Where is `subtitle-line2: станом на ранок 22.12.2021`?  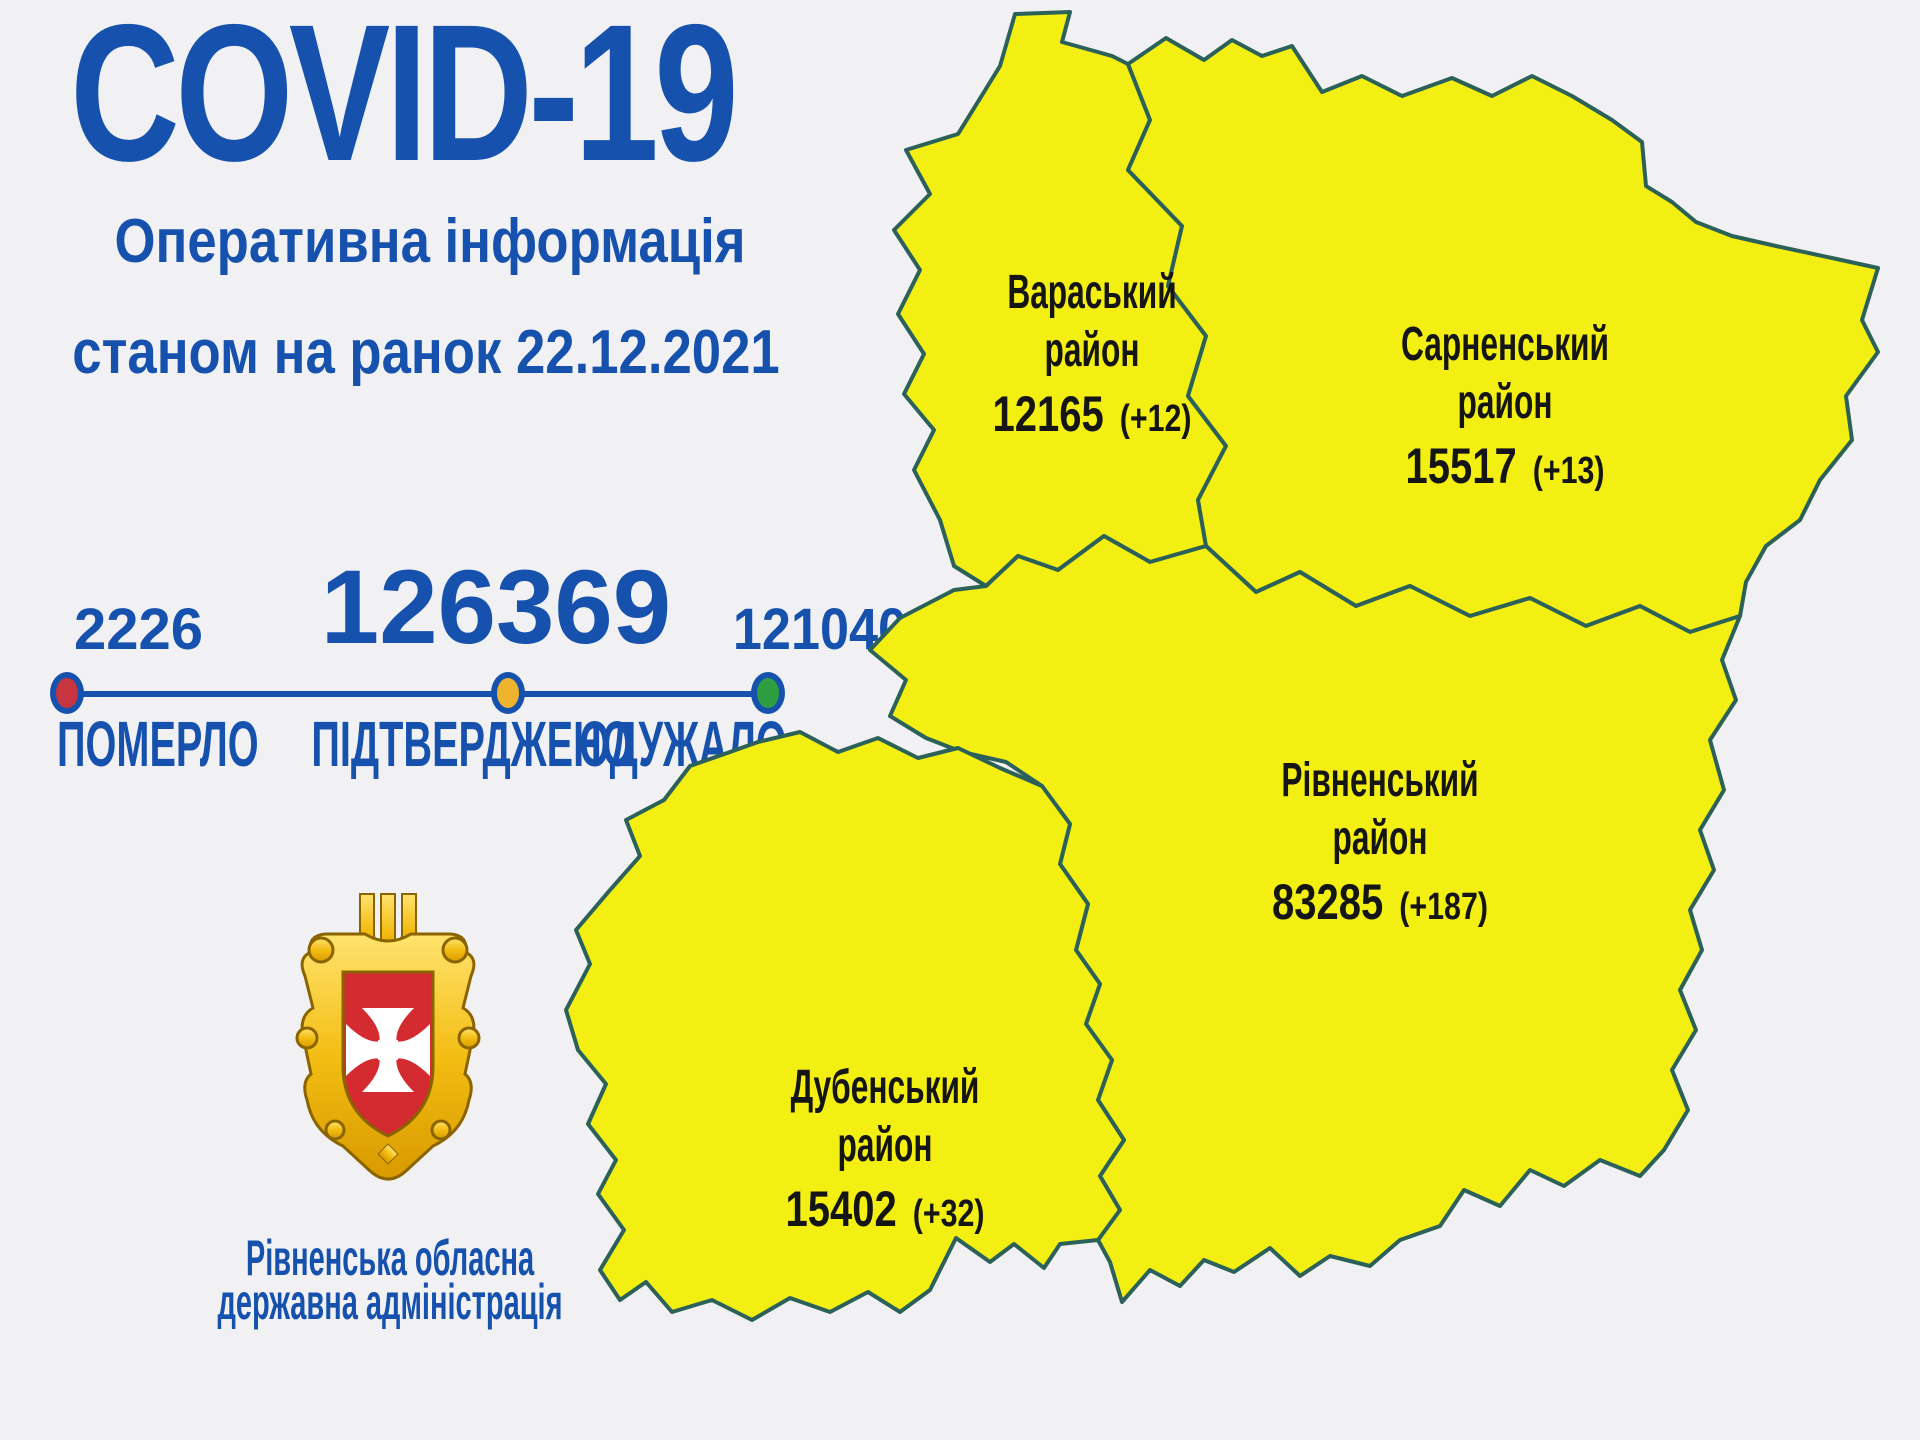 subtitle-line2: станом на ранок 22.12.2021 is located at coordinates (425, 352).